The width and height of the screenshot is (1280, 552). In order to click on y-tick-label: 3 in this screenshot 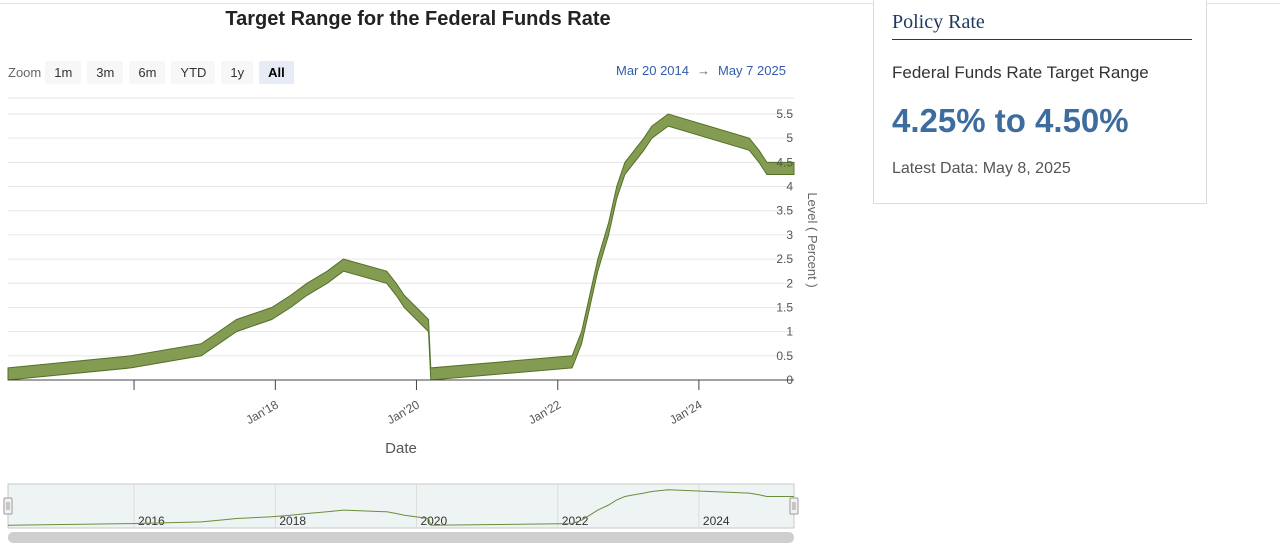, I will do `click(789, 235)`.